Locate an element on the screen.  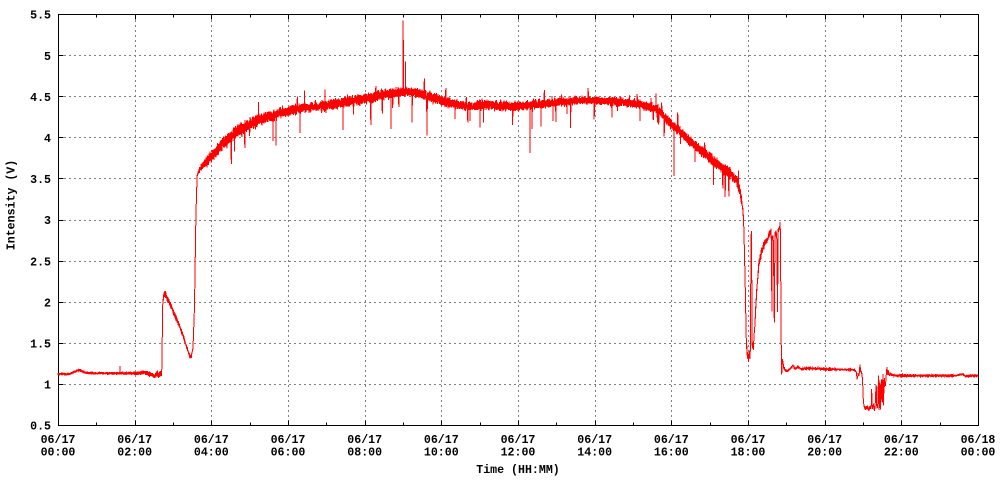
svg-text: Time (HH:MM) is located at coordinates (518, 470).